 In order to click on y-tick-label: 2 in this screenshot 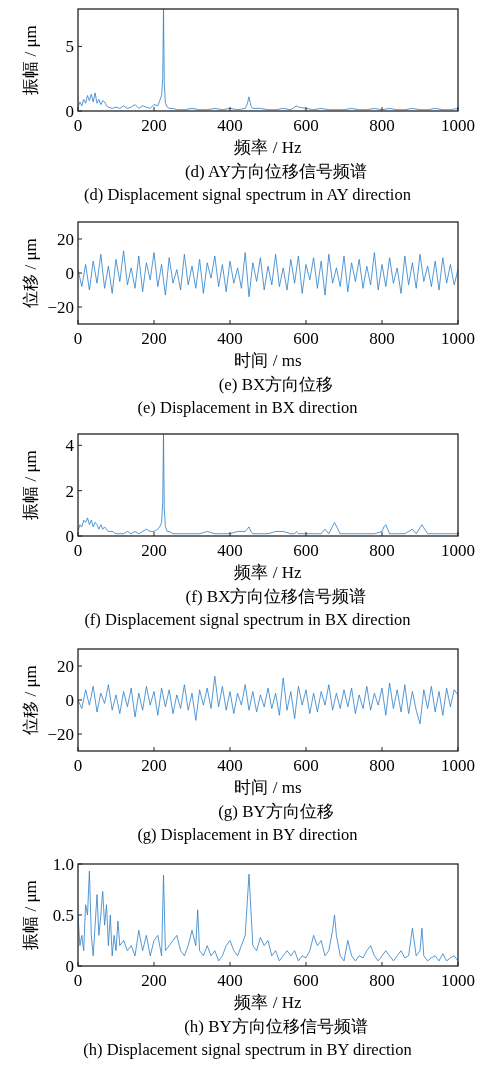, I will do `click(69, 491)`.